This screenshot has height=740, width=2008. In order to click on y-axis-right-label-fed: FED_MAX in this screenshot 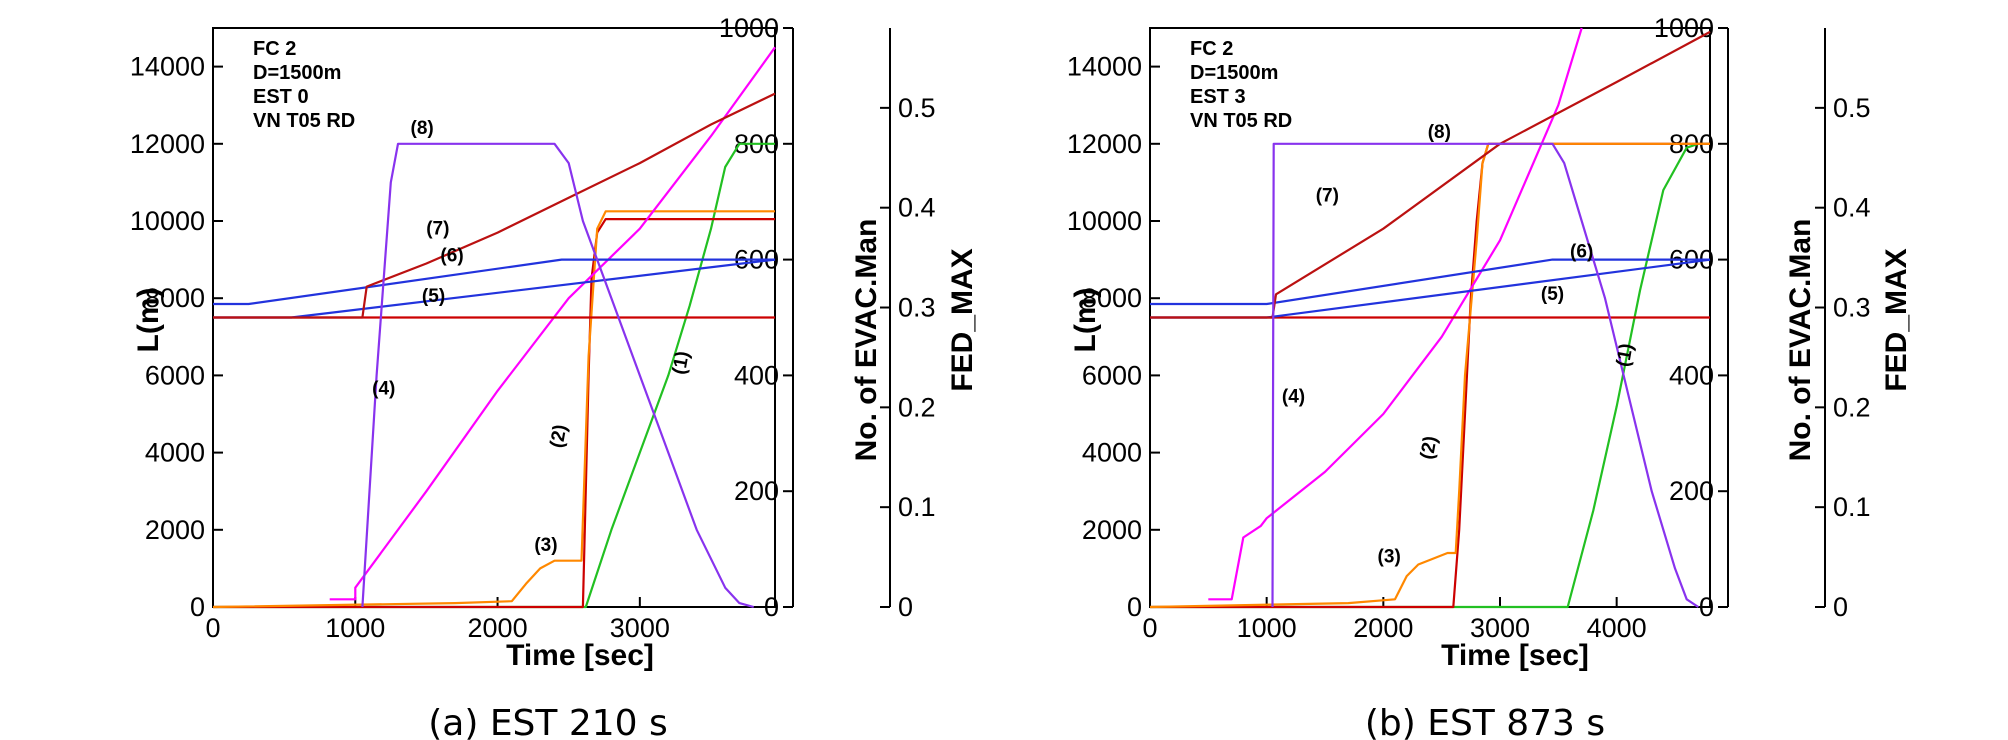, I will do `click(962, 319)`.